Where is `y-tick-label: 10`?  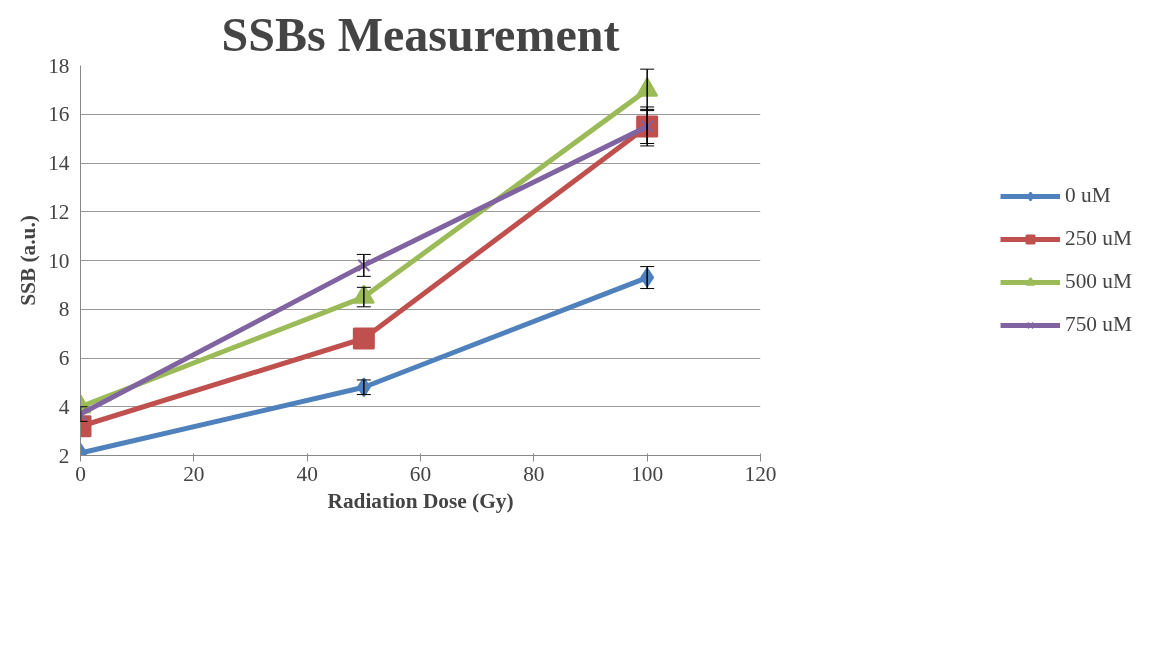 y-tick-label: 10 is located at coordinates (59, 260).